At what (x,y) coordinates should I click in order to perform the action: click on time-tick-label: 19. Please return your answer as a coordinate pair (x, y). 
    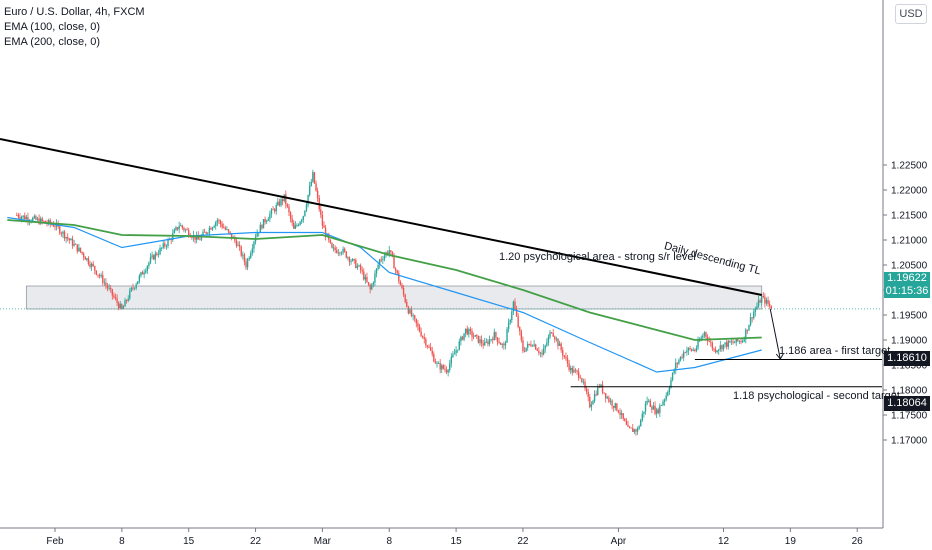
    Looking at the image, I should click on (791, 541).